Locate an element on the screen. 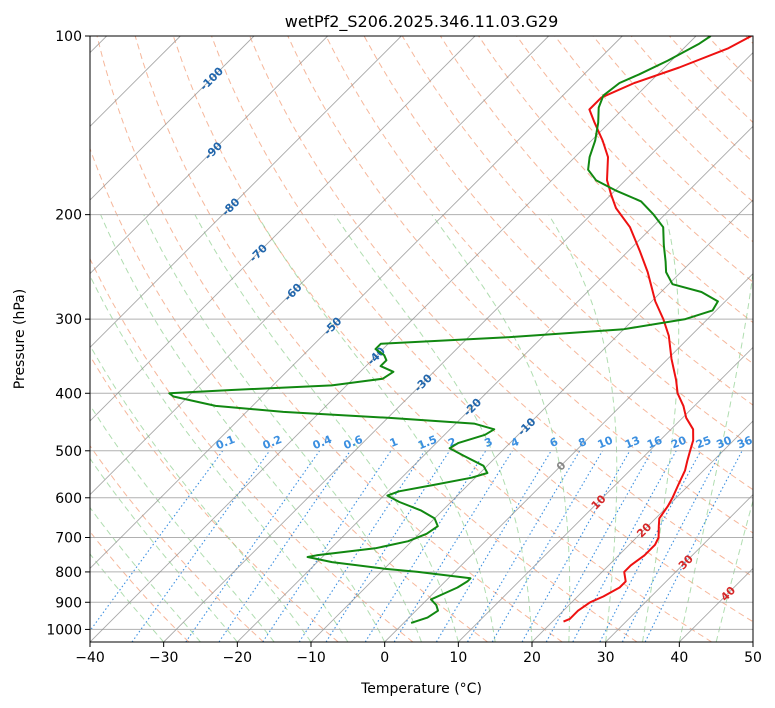 The height and width of the screenshot is (708, 775). mixing-ratio-label: 16 is located at coordinates (654, 443).